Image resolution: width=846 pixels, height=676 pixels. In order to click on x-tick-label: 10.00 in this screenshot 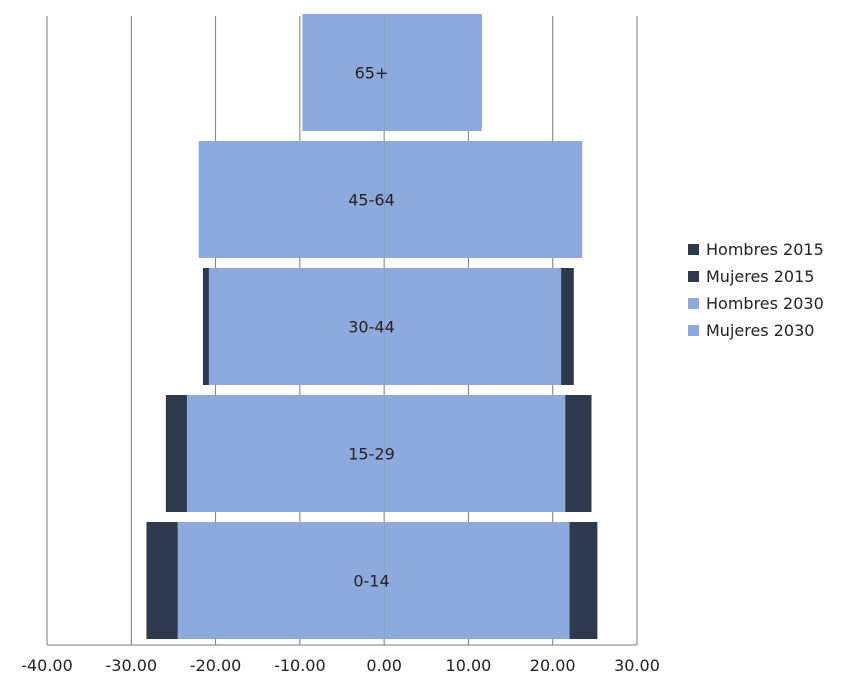, I will do `click(469, 665)`.